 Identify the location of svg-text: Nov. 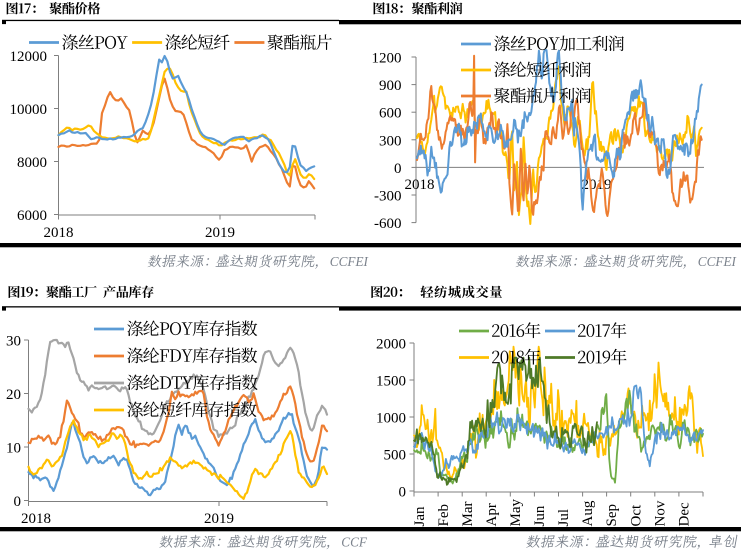
(660, 513).